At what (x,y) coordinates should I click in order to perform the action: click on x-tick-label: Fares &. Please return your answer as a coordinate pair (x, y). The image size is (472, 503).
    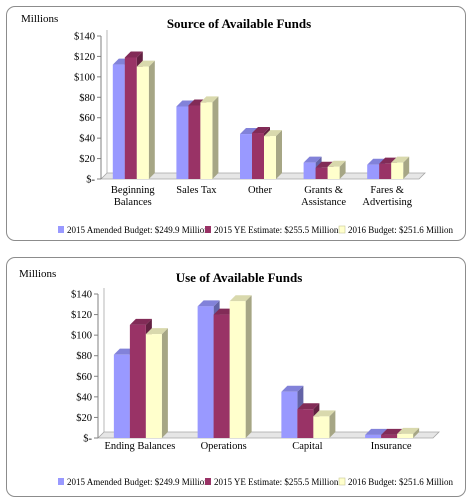
    Looking at the image, I should click on (387, 190).